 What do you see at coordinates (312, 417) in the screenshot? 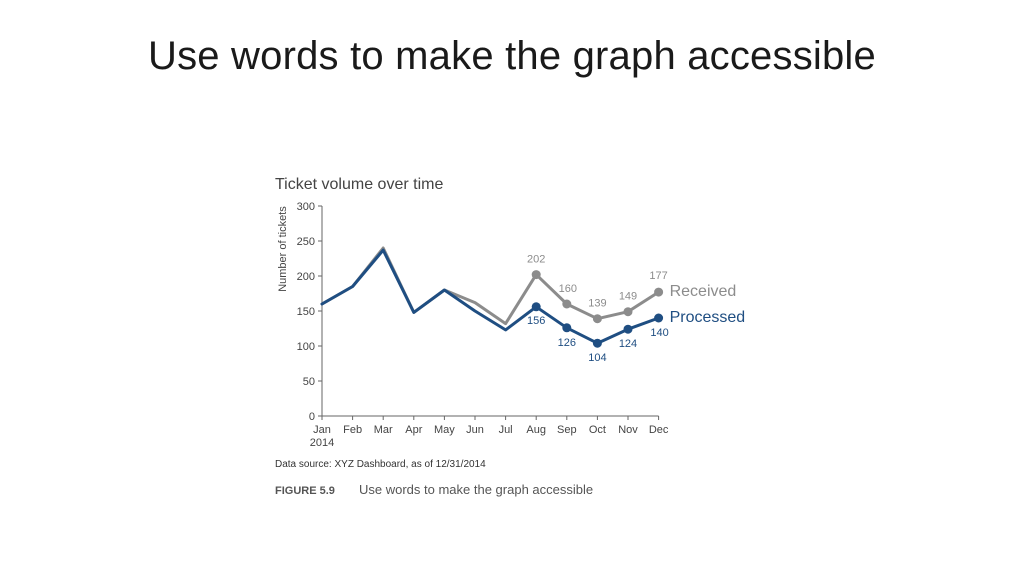
I see `y-tick-label: 0` at bounding box center [312, 417].